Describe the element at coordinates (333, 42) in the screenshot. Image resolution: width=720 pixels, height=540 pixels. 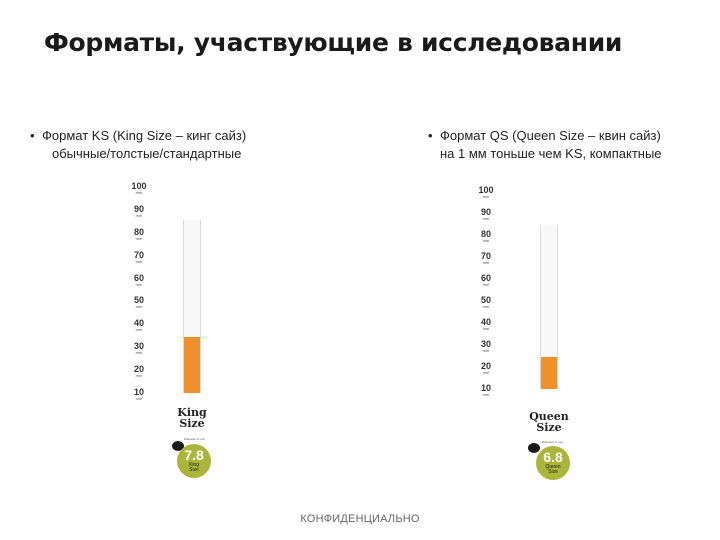
I see `page-title: Форматы, участвующие в исследовании` at that location.